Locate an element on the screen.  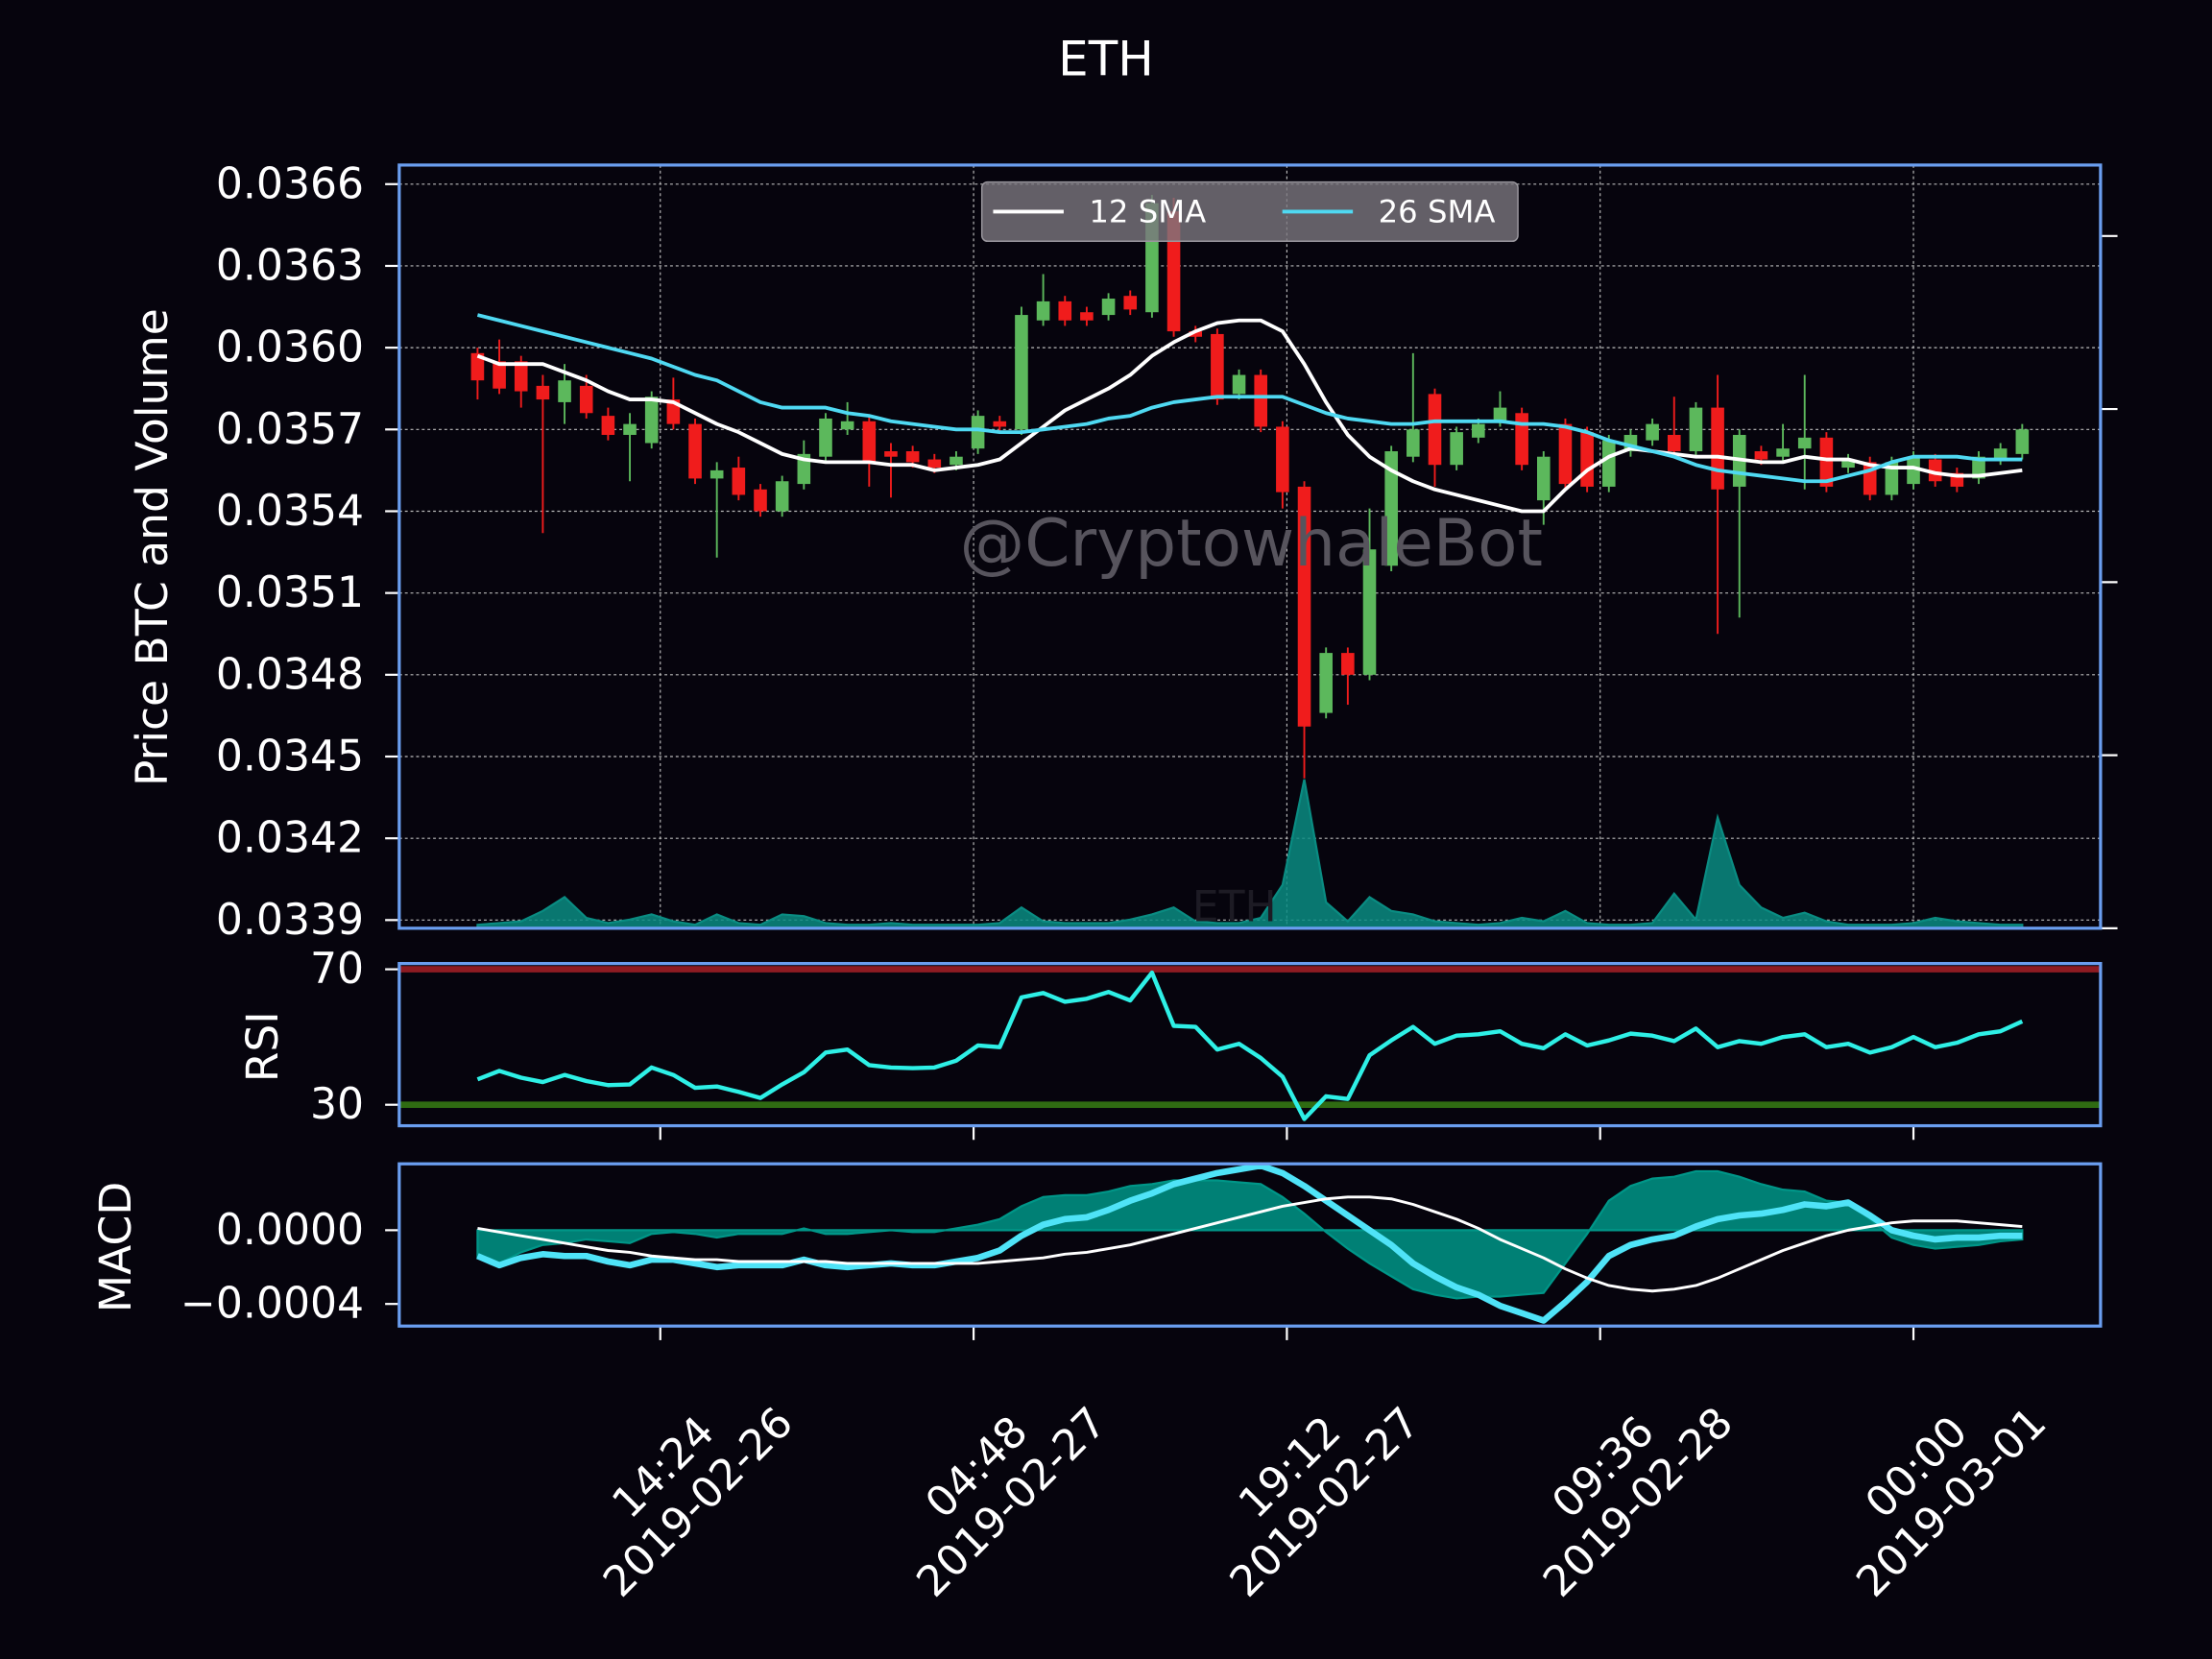
y-tick-label: 0.0363 is located at coordinates (290, 265).